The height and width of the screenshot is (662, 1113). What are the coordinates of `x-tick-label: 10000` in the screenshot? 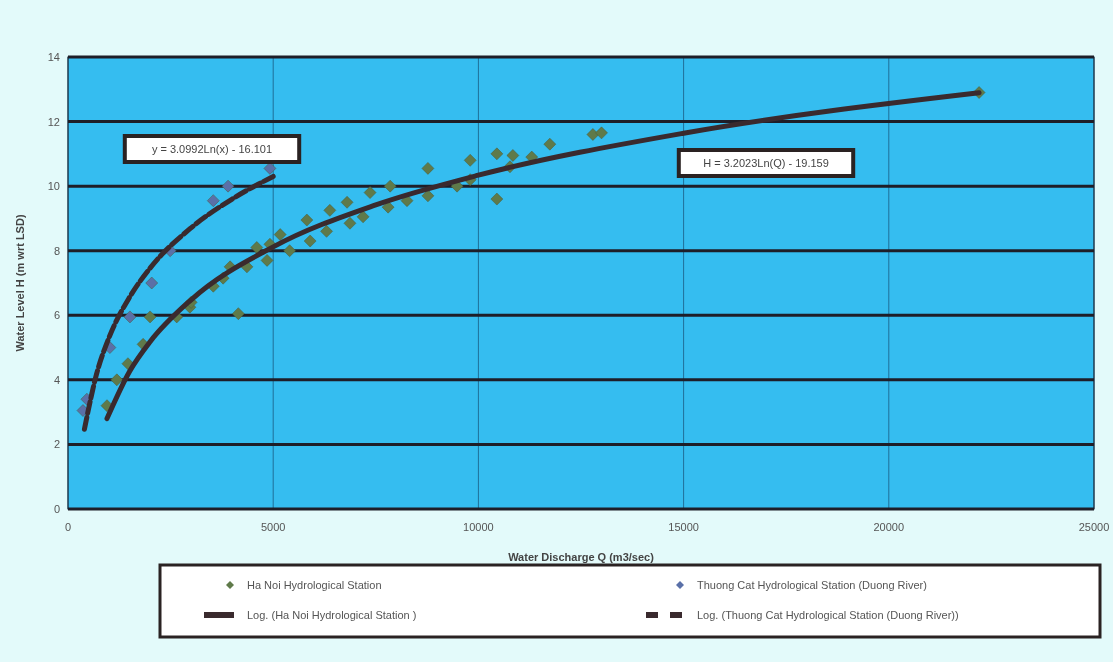 It's located at (478, 527).